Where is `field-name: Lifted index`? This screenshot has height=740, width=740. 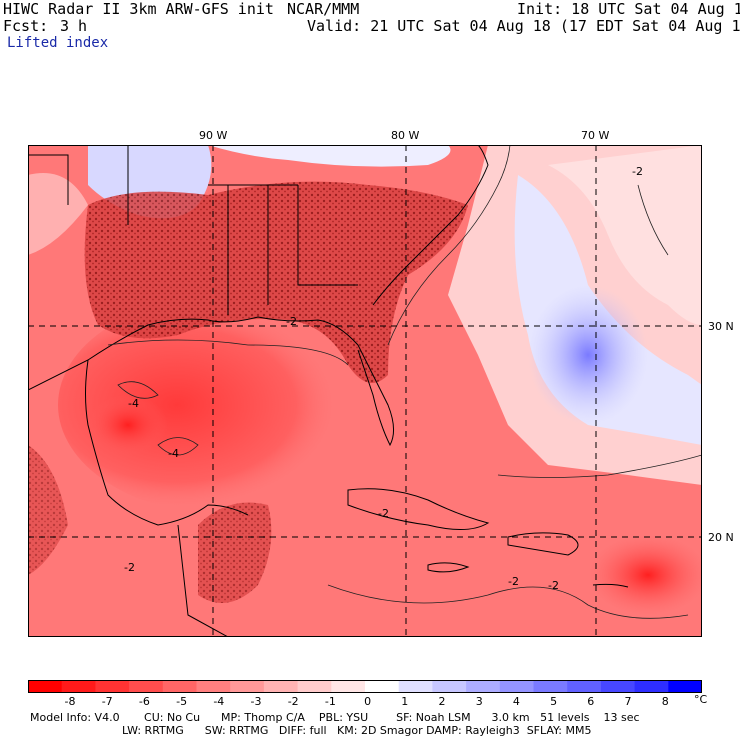 field-name: Lifted index is located at coordinates (58, 43).